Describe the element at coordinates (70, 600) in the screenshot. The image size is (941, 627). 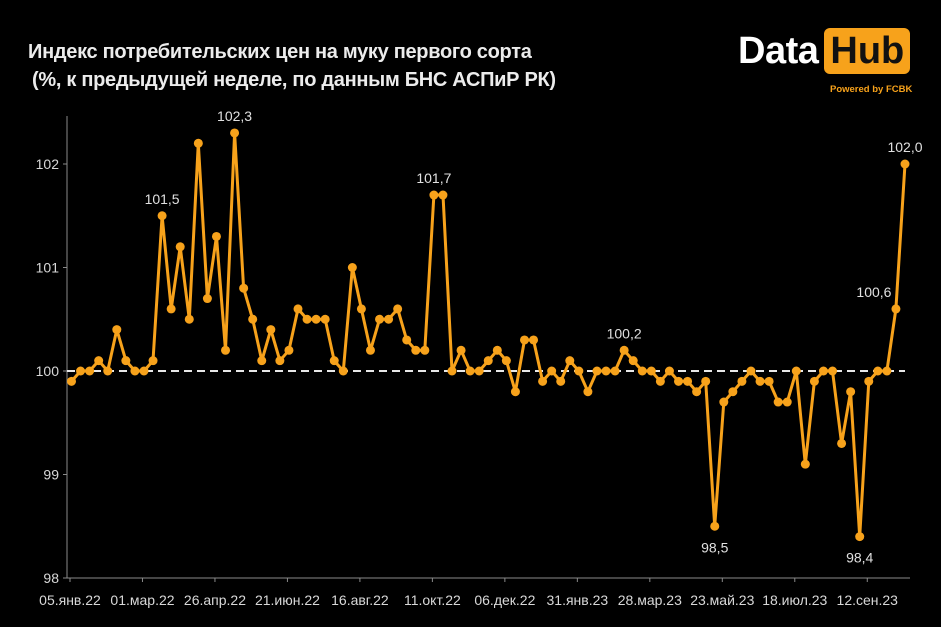
I see `x-tick-label: 05.янв.22` at that location.